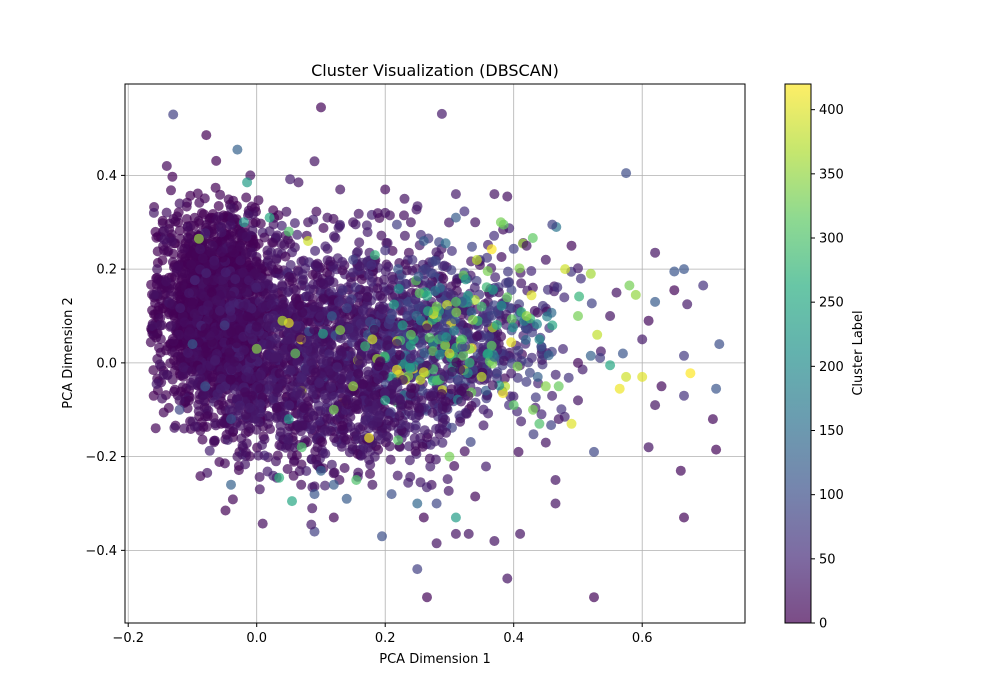 The image size is (1000, 700). Describe the element at coordinates (105, 364) in the screenshot. I see `y-axis-ticks: −0.4 −0.2 0.0 0.2 0.4` at that location.